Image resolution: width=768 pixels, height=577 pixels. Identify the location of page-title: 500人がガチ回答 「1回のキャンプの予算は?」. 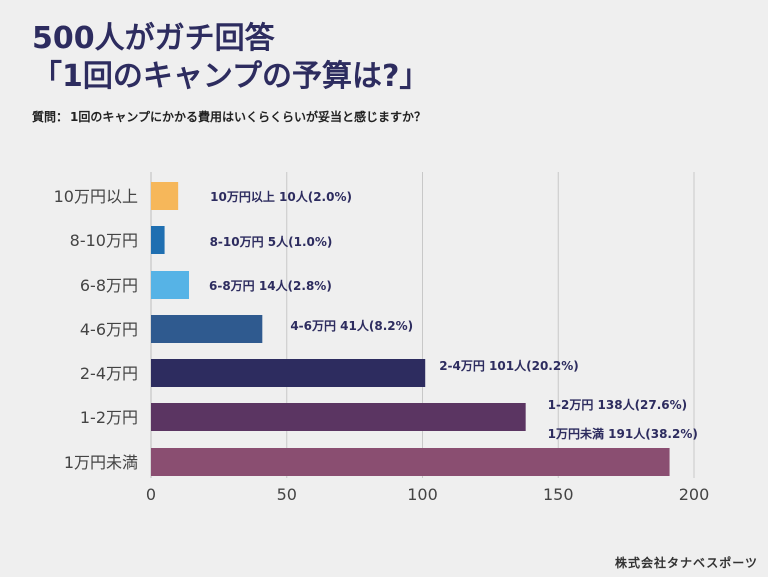
(230, 58).